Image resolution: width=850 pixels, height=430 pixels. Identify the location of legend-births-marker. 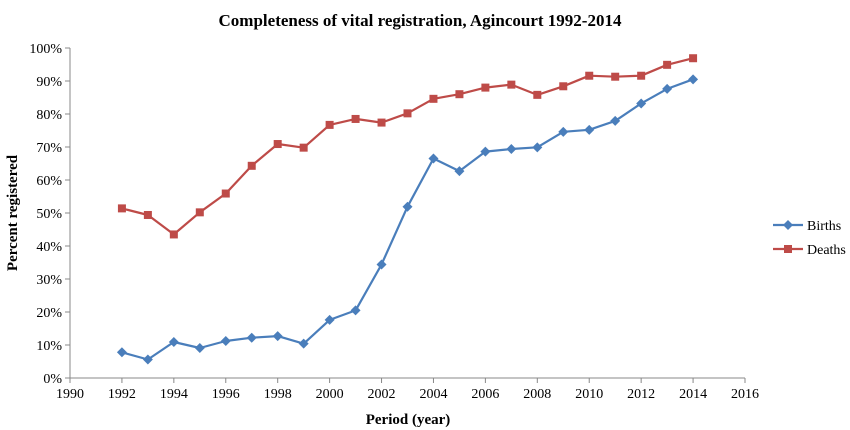
(788, 225).